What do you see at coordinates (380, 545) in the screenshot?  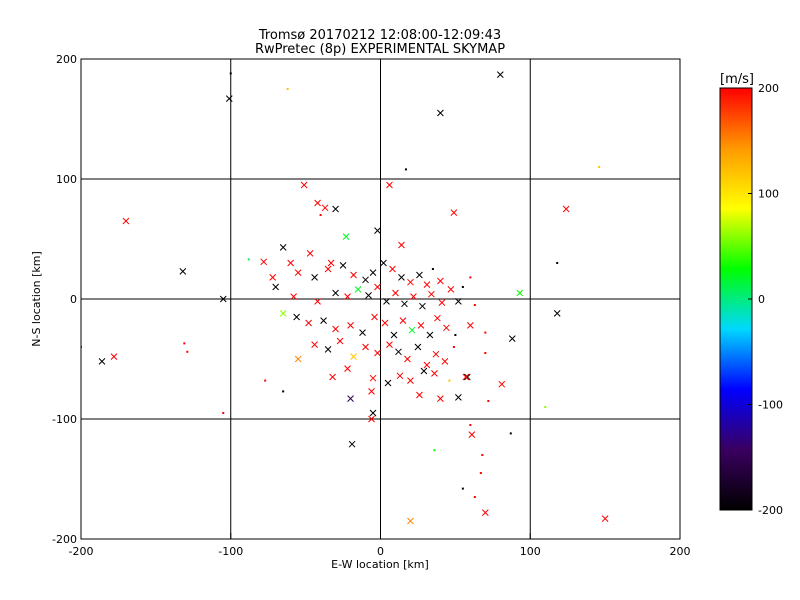 I see `x-axis-ticks: -200 -100 0 100 200` at bounding box center [380, 545].